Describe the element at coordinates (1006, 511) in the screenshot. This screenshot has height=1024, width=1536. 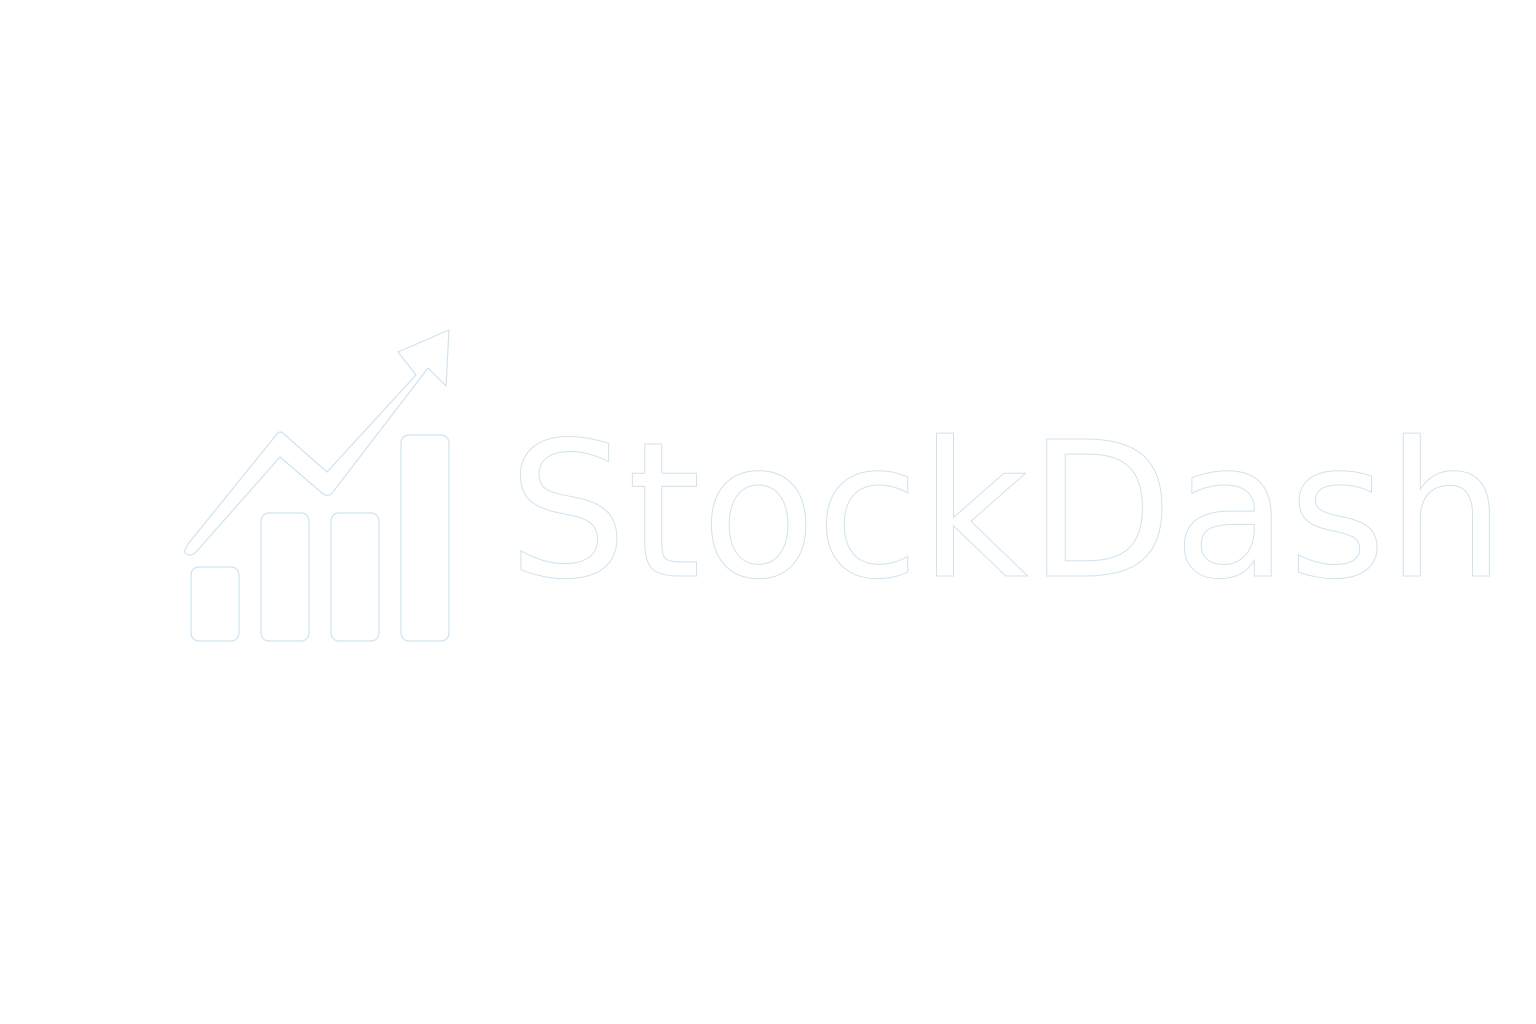
I see `brand-wordmark: StockDash` at that location.